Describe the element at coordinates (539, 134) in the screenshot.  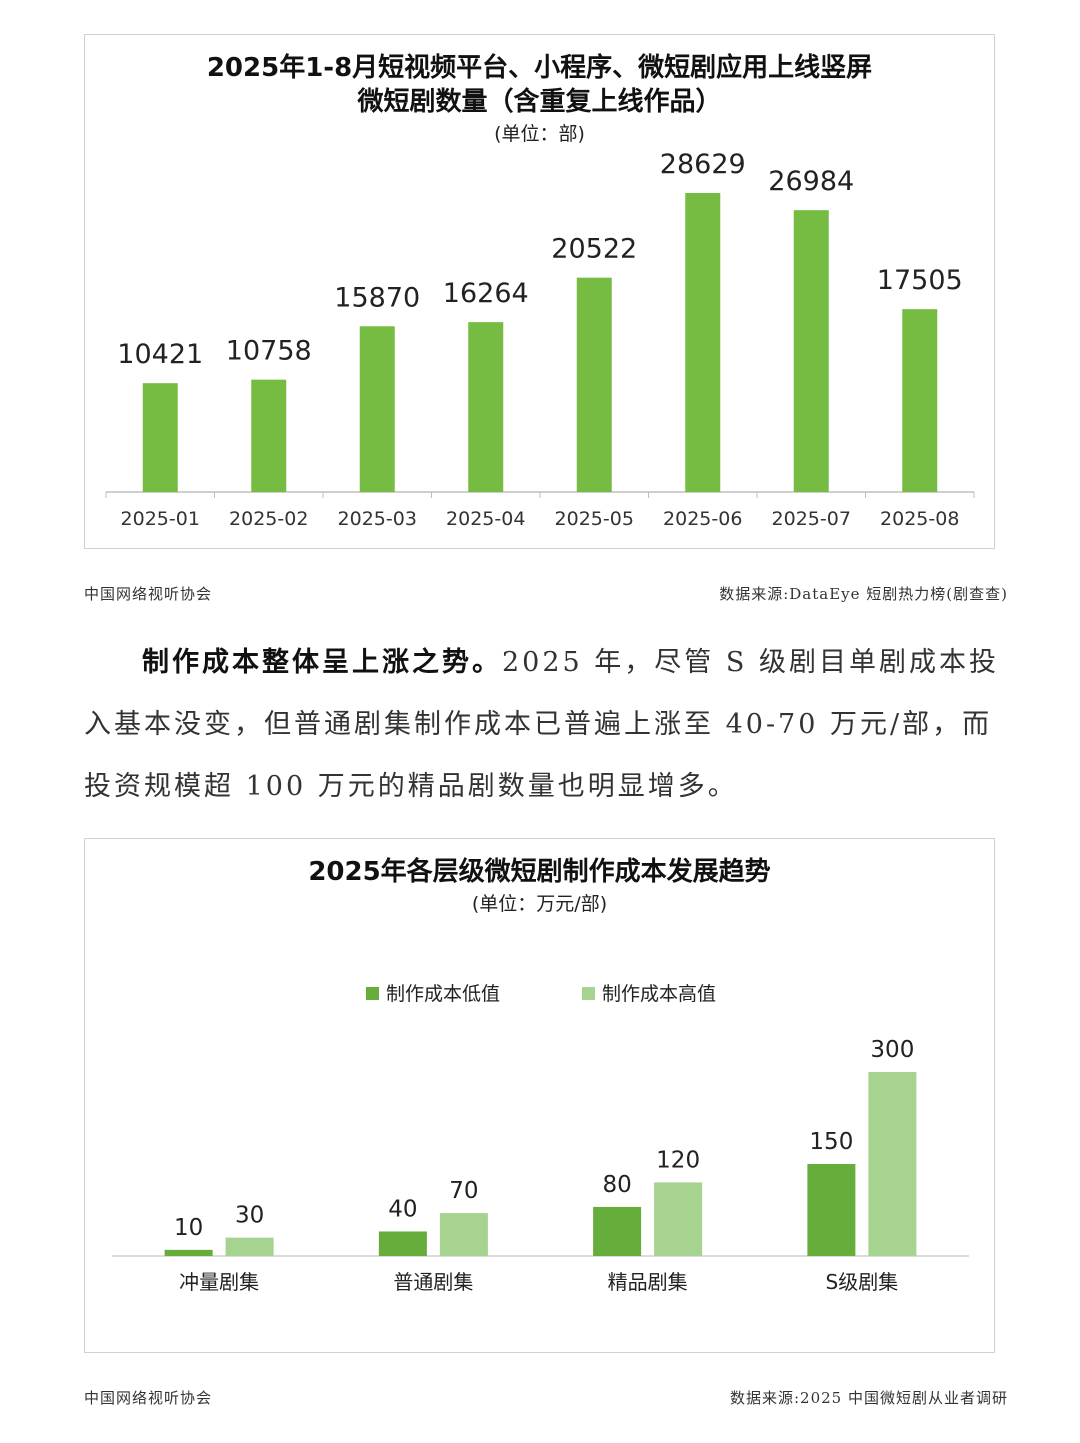
I see `chart-1-unit: (单位：部)` at that location.